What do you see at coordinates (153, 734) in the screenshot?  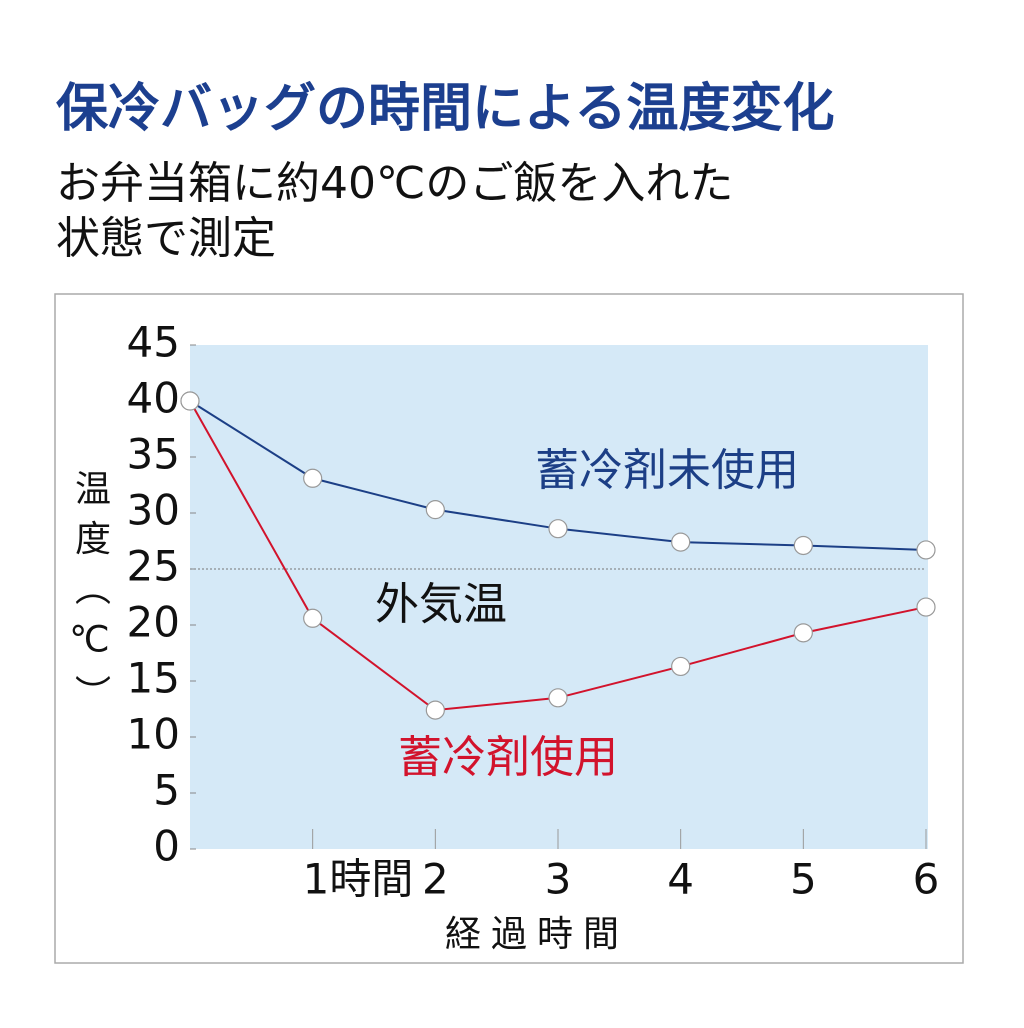 I see `y-tick-label: 10` at bounding box center [153, 734].